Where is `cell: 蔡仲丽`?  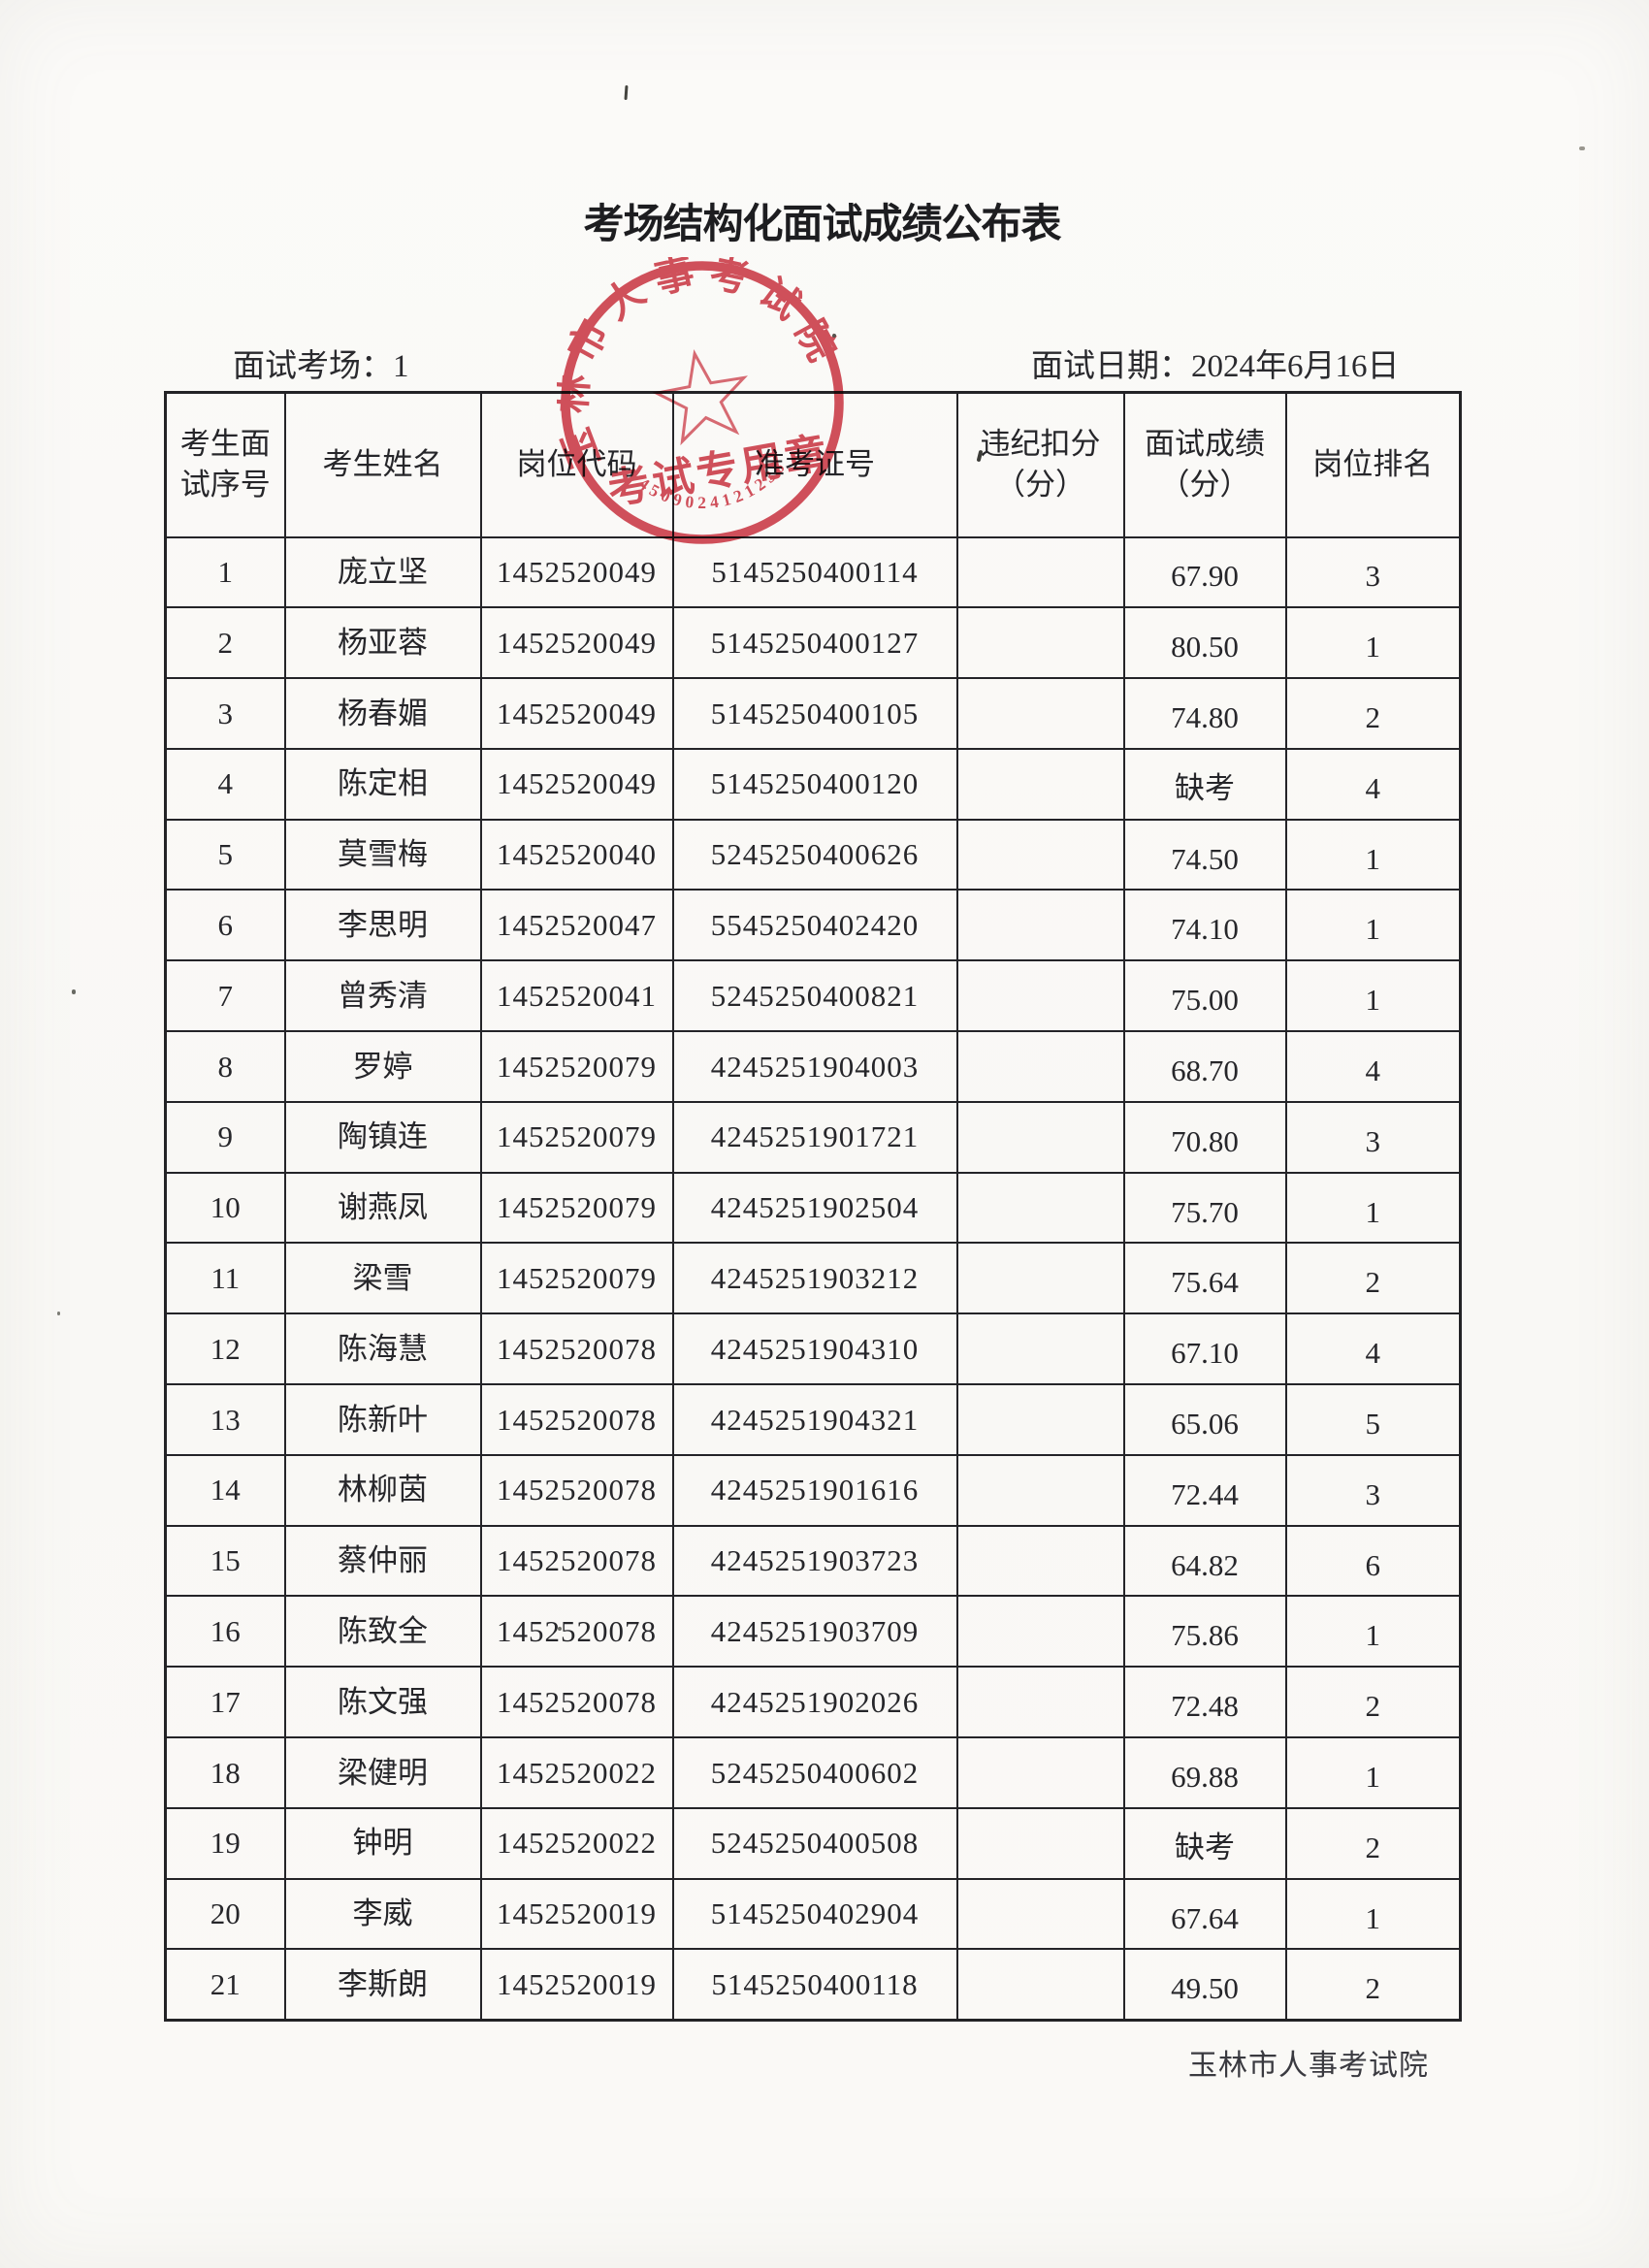 cell: 蔡仲丽 is located at coordinates (382, 1561).